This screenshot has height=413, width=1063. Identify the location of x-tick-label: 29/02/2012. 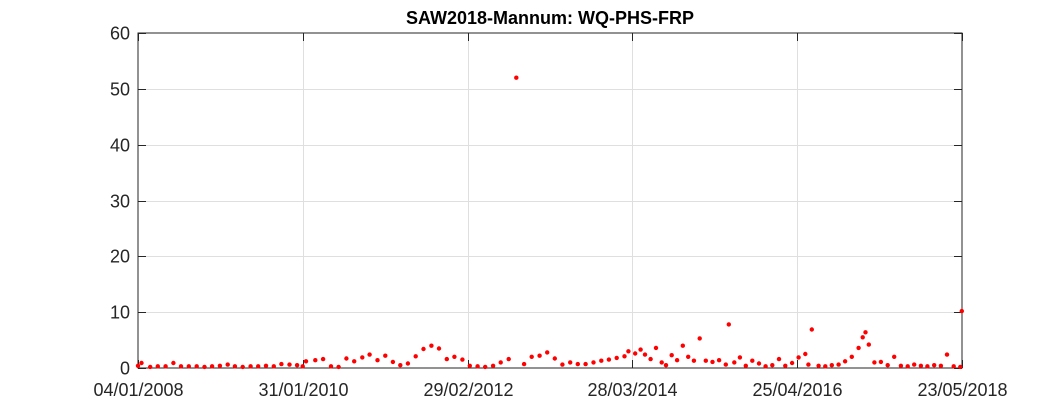
(468, 390).